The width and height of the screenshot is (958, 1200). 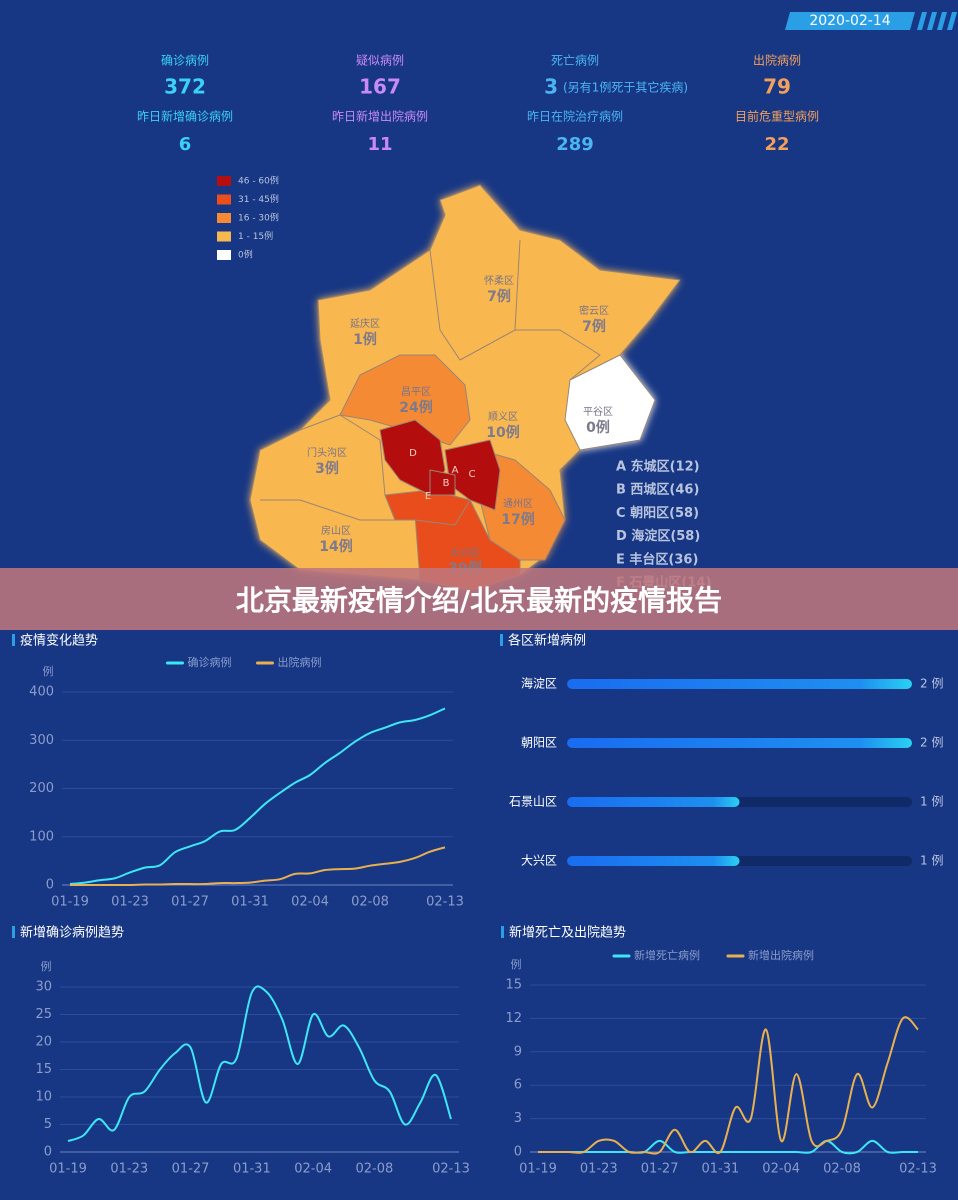 I want to click on y-tick-label: 10, so click(x=43, y=1097).